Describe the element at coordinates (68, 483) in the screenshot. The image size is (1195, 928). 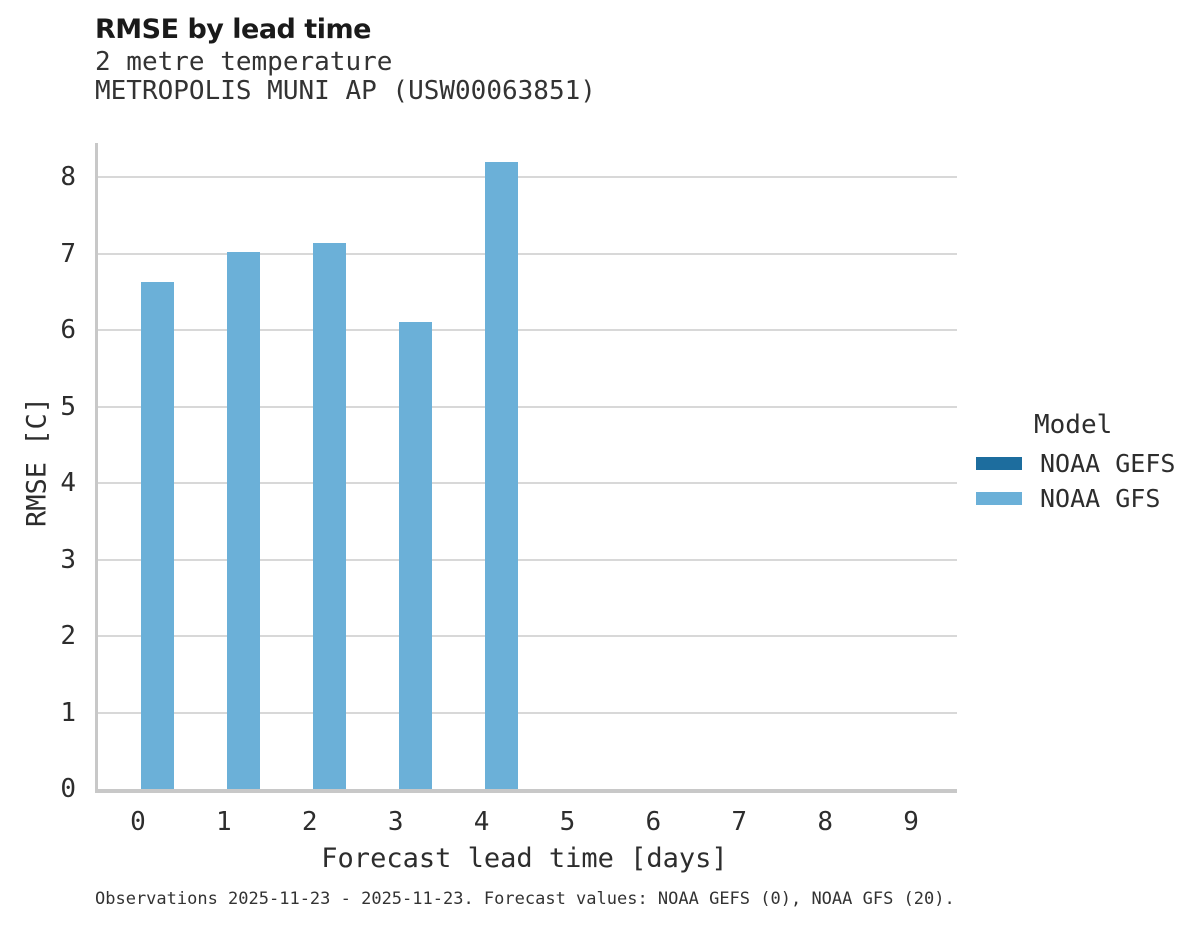
I see `y-tick-label-4: 4` at that location.